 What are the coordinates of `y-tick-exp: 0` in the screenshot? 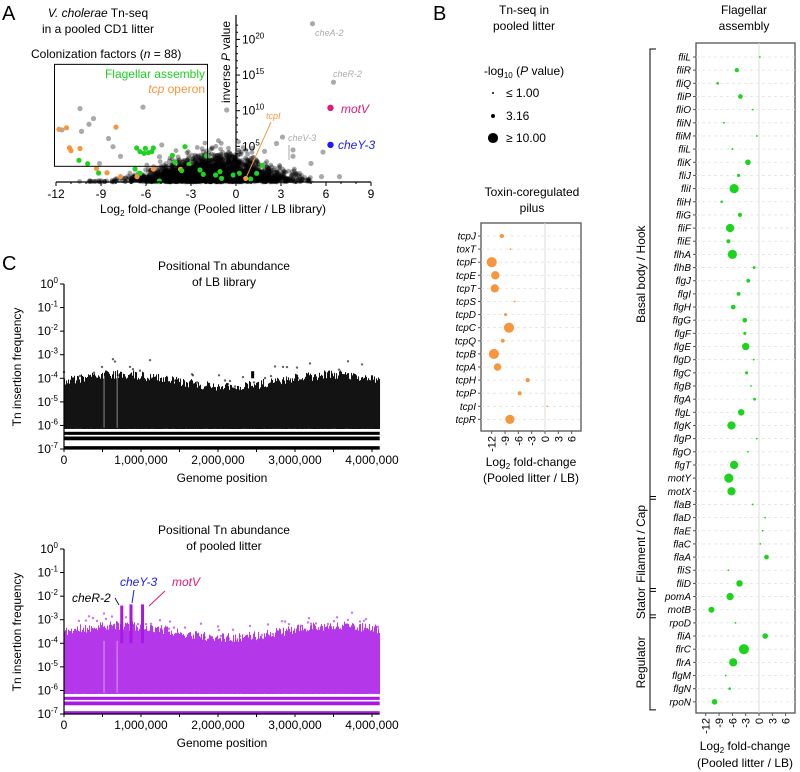 It's located at (56, 545).